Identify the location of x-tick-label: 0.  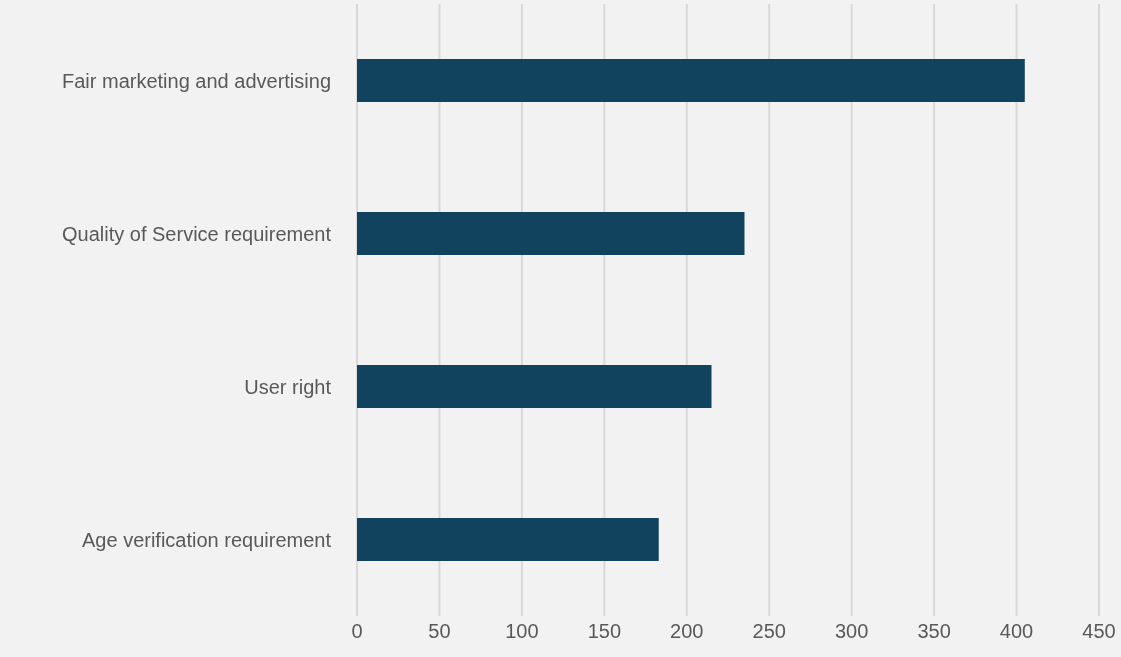
(357, 631).